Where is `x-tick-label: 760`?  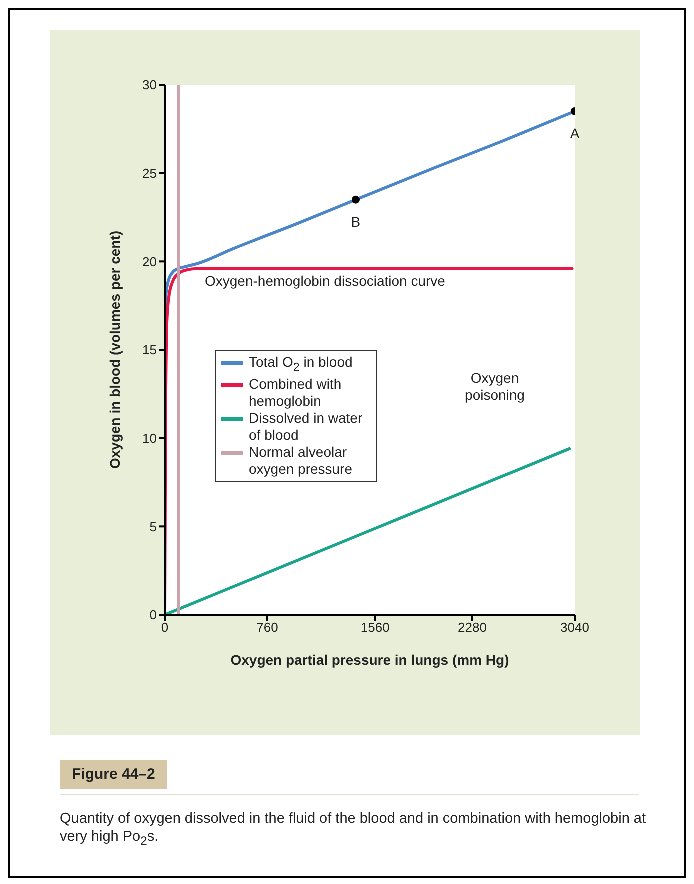
x-tick-label: 760 is located at coordinates (267, 628).